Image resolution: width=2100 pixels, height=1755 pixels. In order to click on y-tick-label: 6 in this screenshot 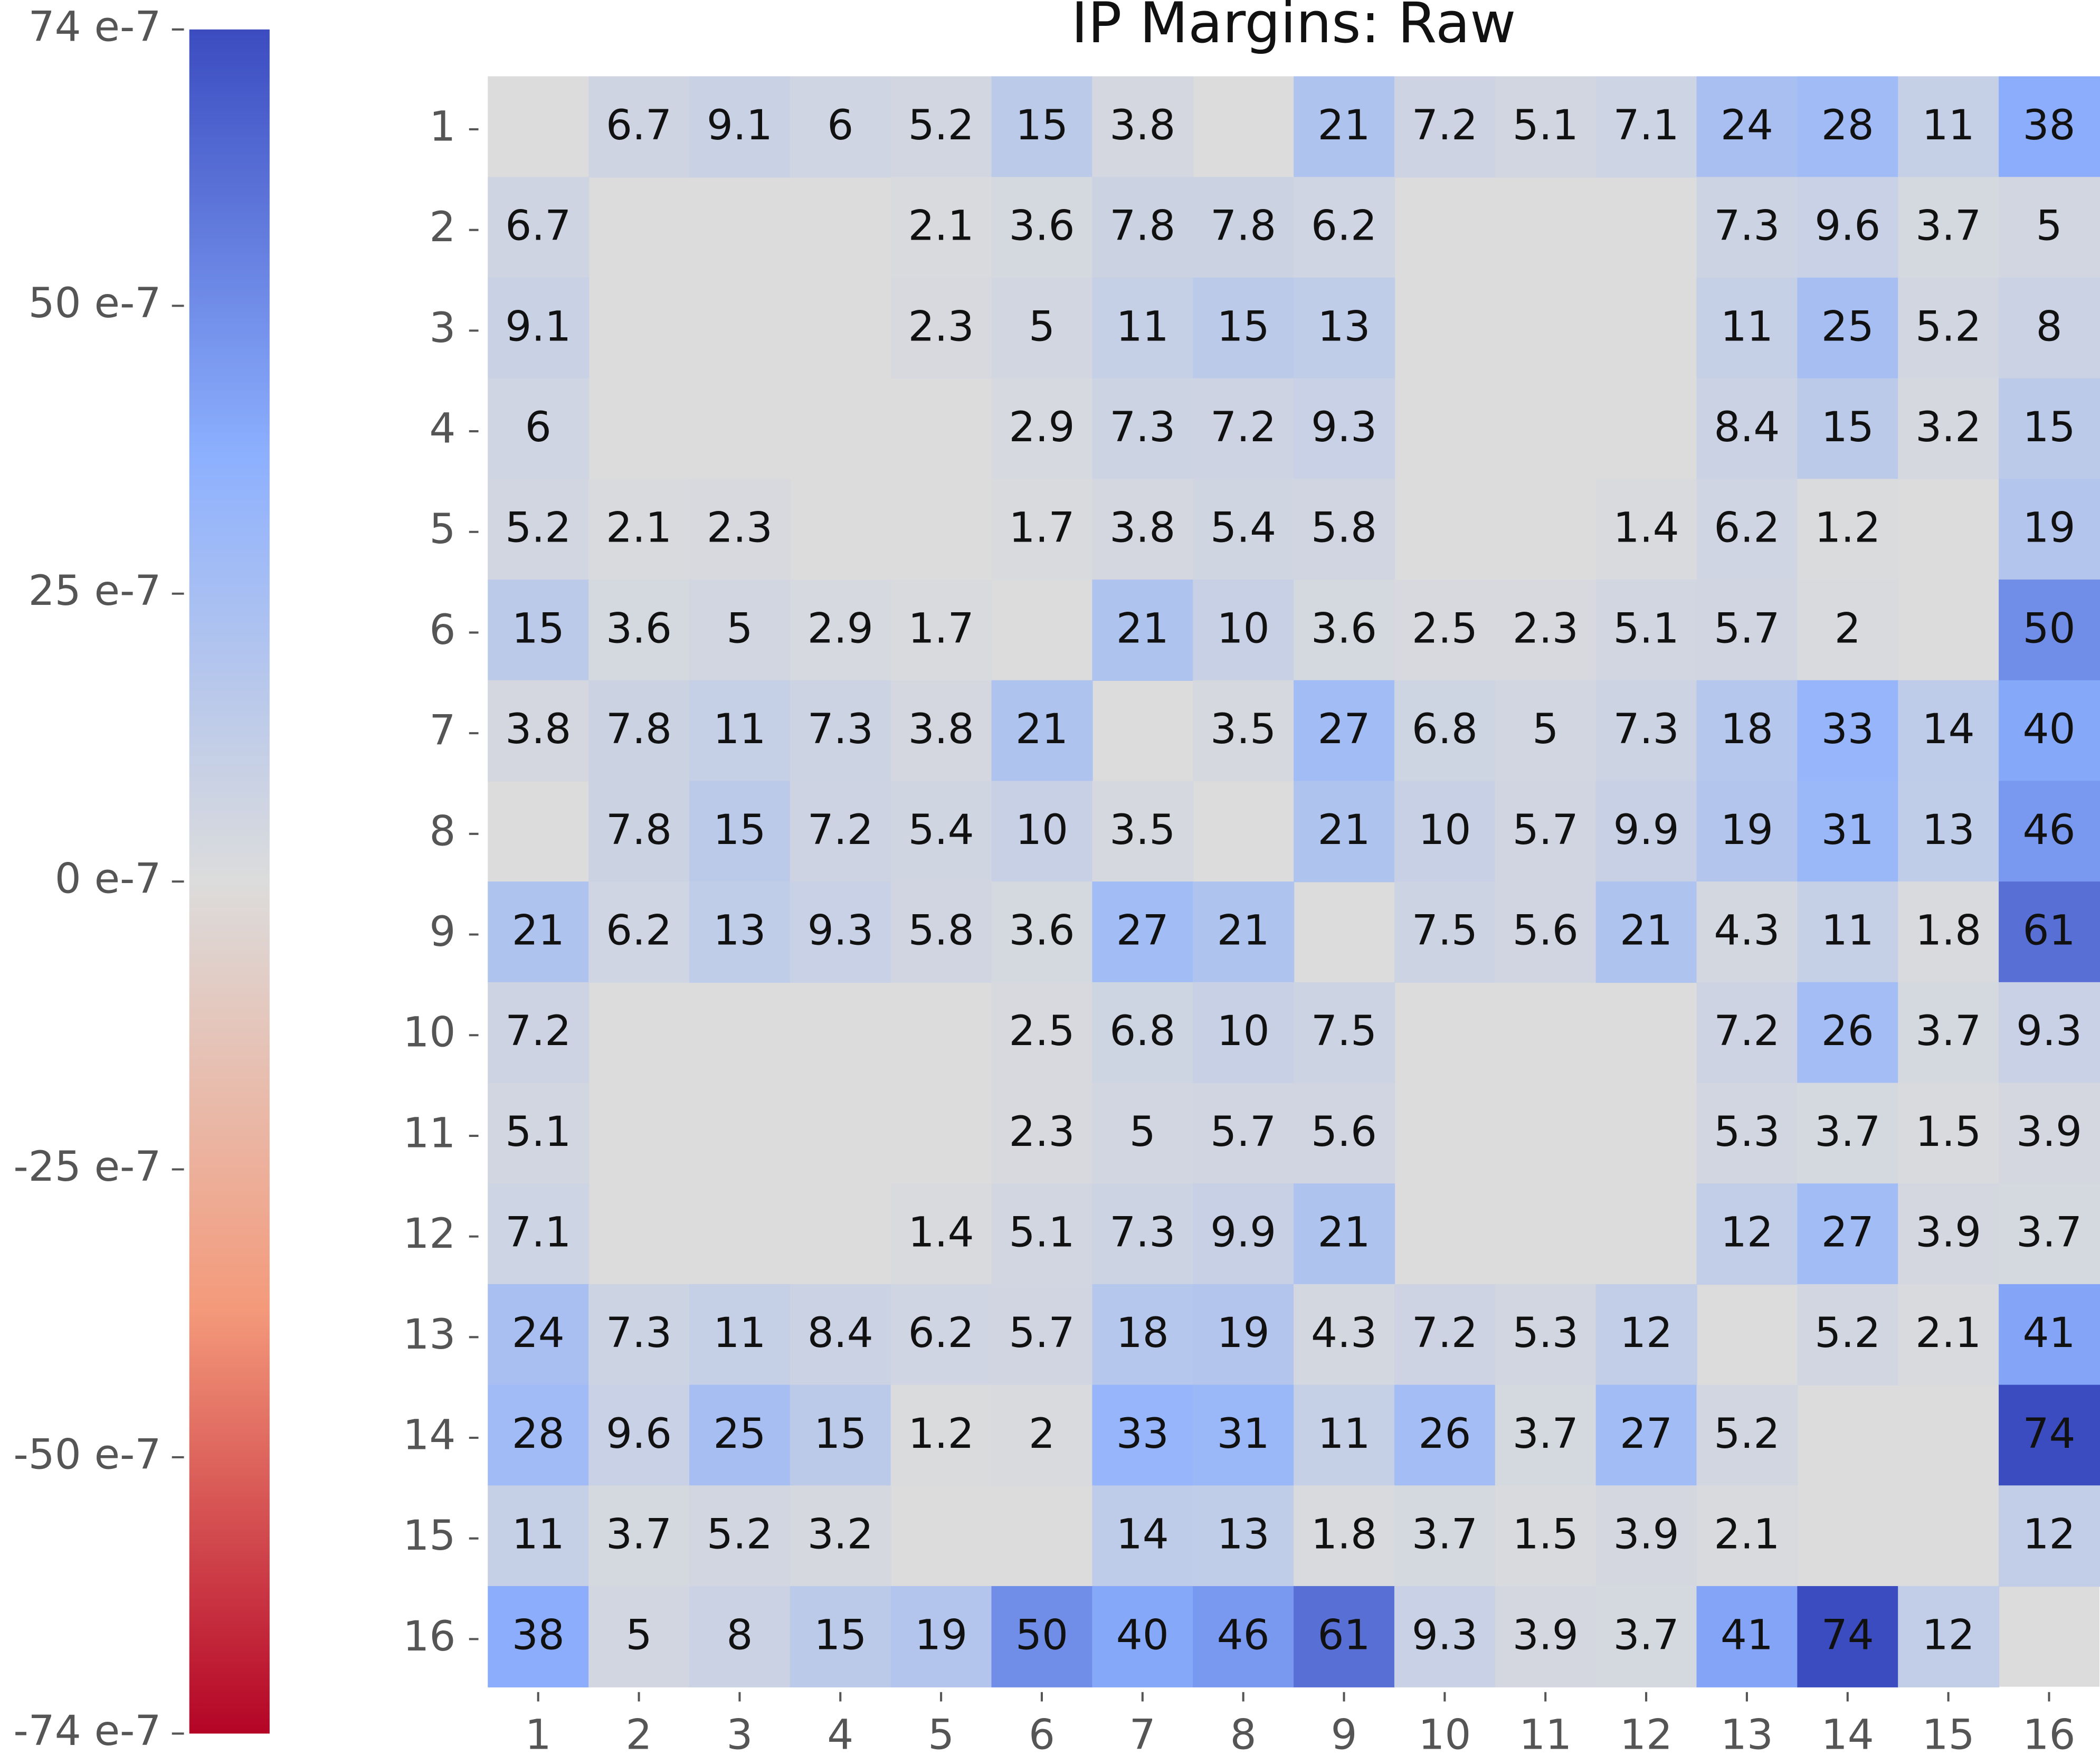, I will do `click(442, 629)`.